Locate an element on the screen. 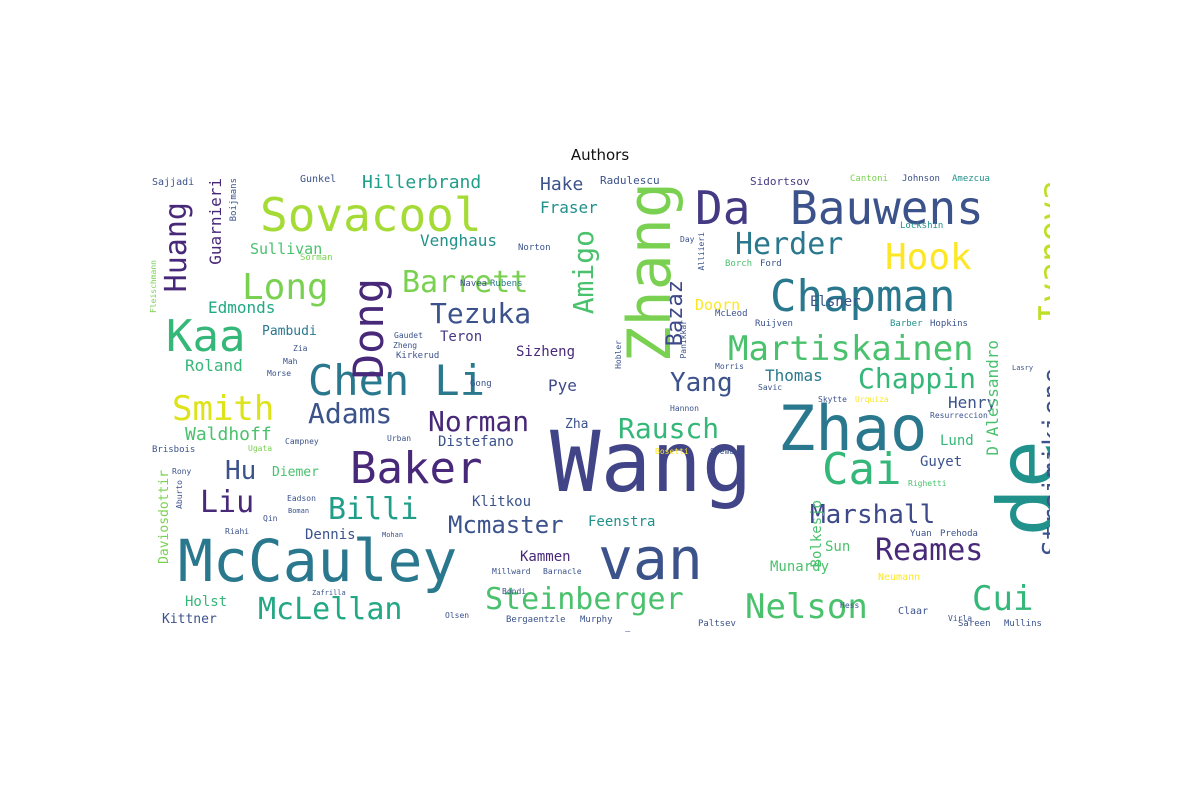 The image size is (1200, 800). word-zhao: Zhao is located at coordinates (853, 428).